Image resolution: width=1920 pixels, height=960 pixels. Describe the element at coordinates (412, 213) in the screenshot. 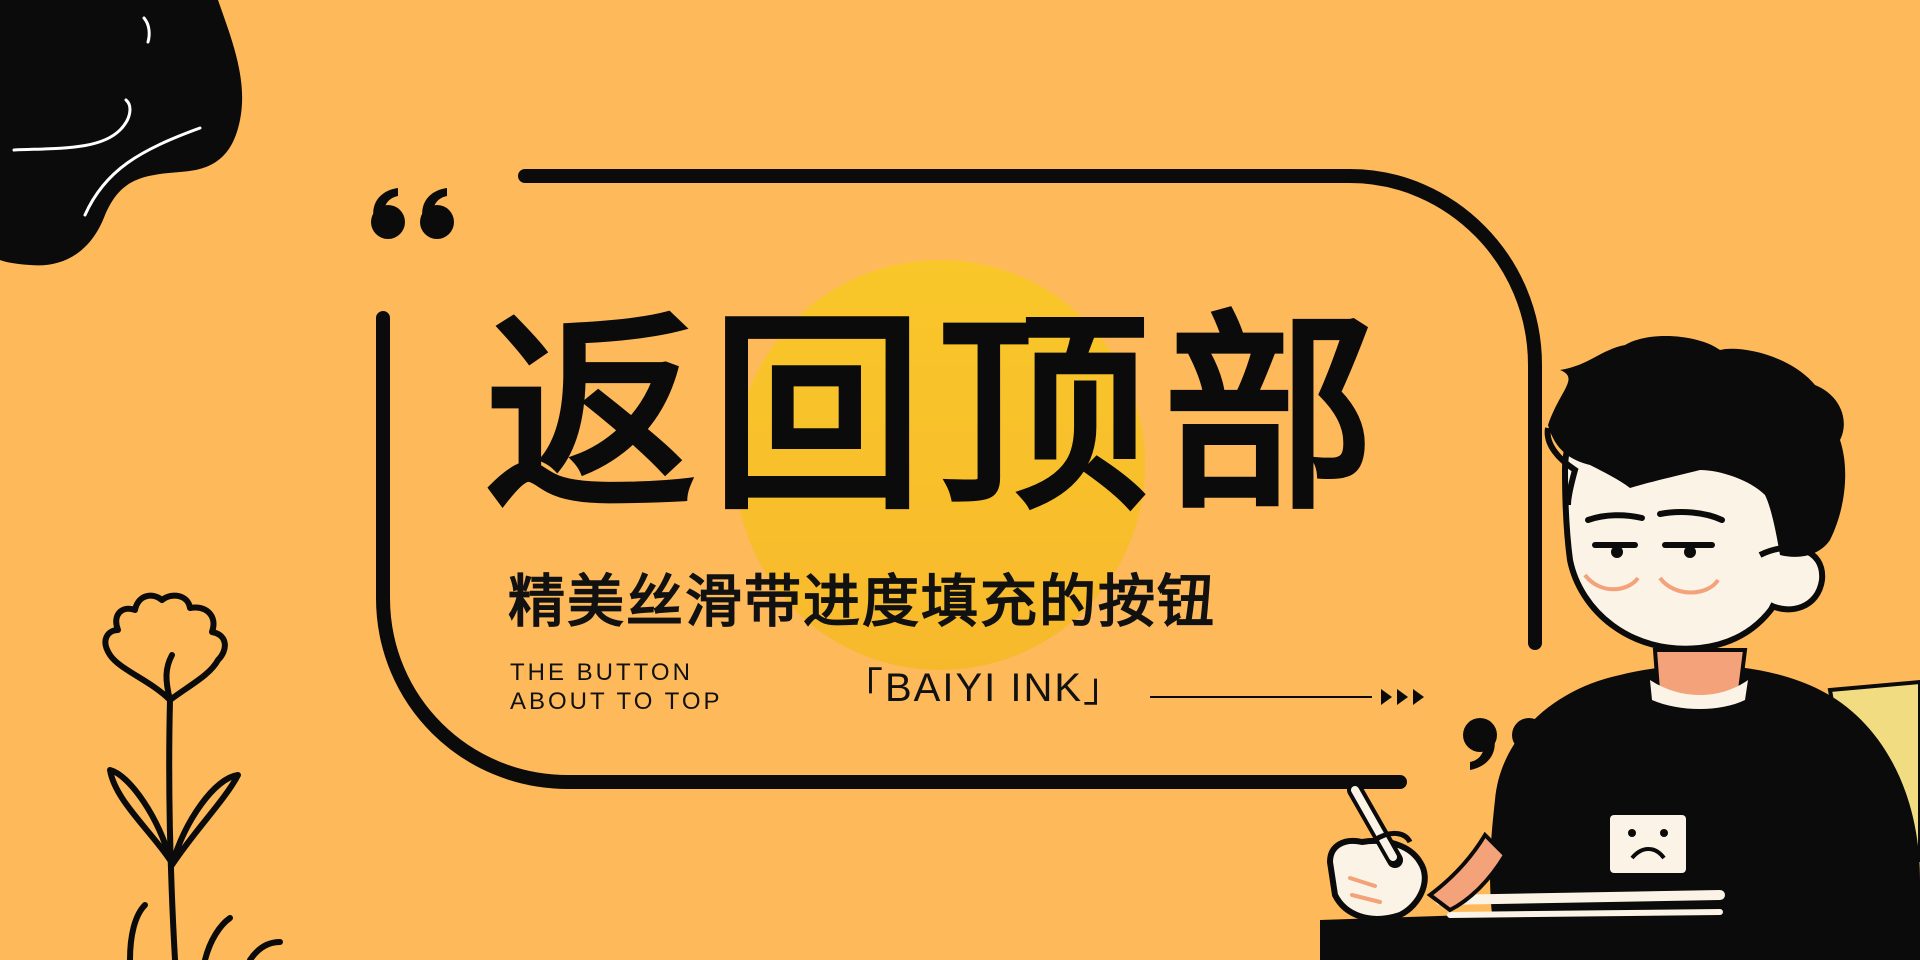

I see `open-quote-icon` at that location.